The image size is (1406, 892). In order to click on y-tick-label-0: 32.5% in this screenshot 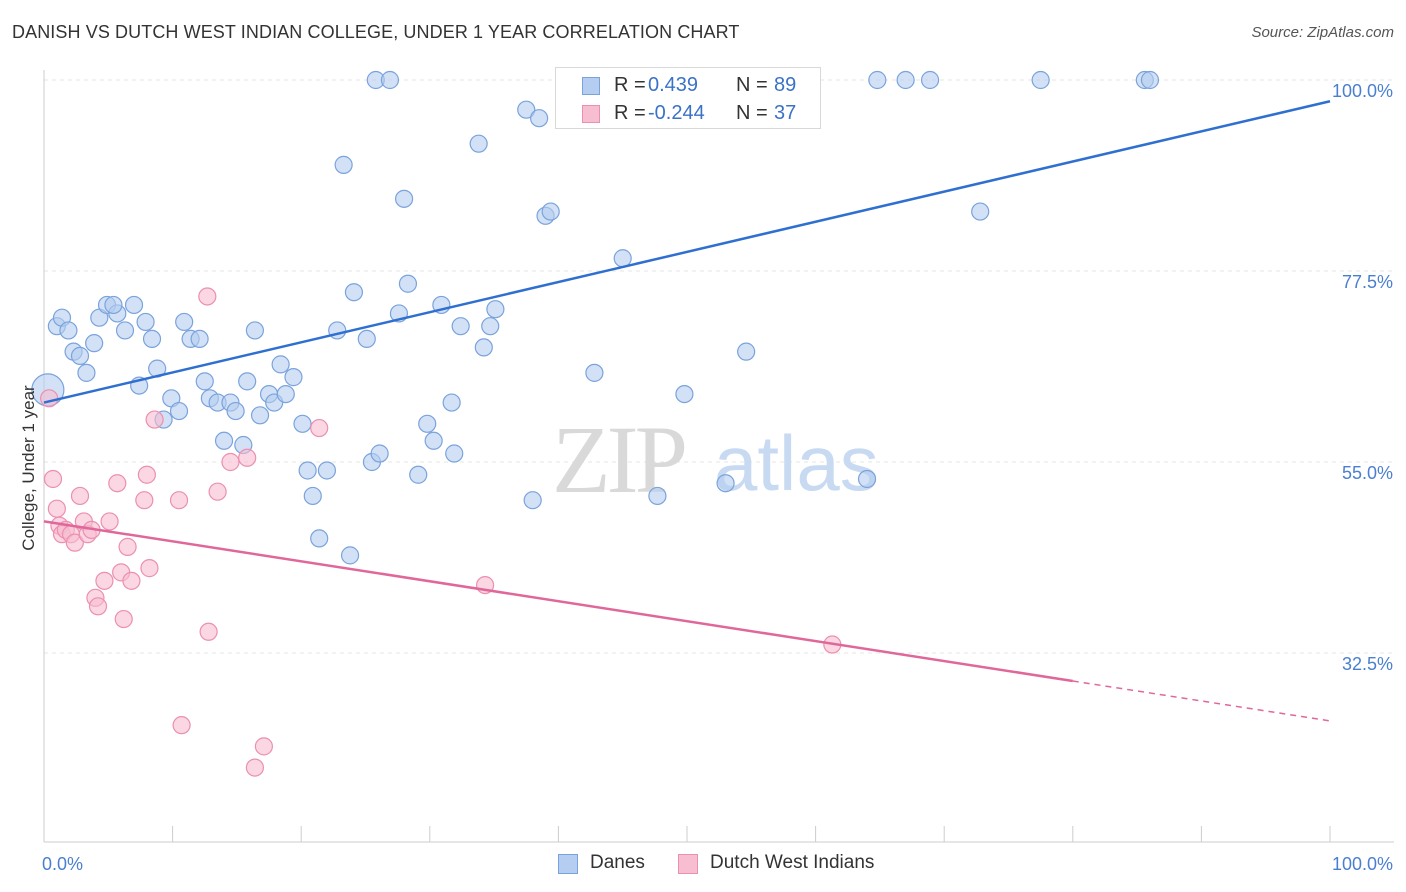, I will do `click(1367, 664)`.